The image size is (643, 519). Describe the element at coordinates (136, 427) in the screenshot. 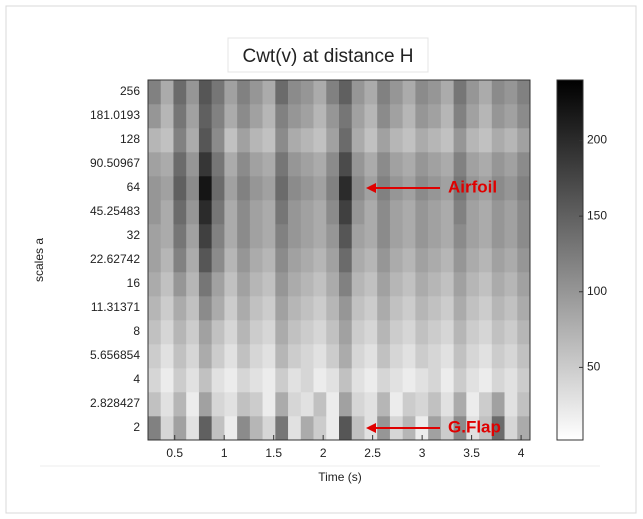

I see `y-tick-label: 2` at that location.